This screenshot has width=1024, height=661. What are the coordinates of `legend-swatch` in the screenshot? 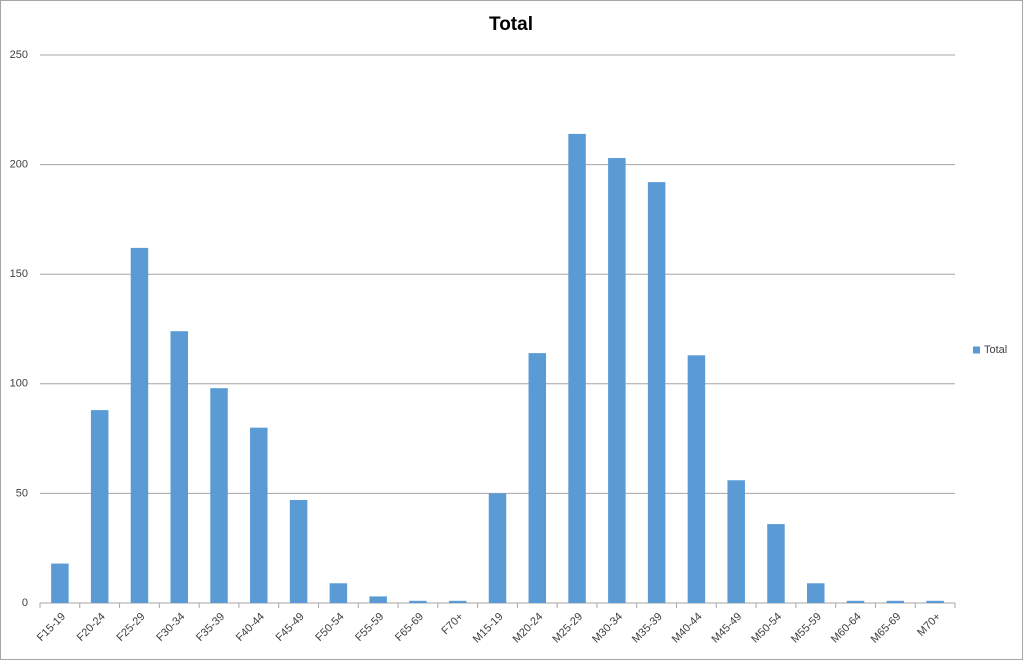 It's located at (976, 350).